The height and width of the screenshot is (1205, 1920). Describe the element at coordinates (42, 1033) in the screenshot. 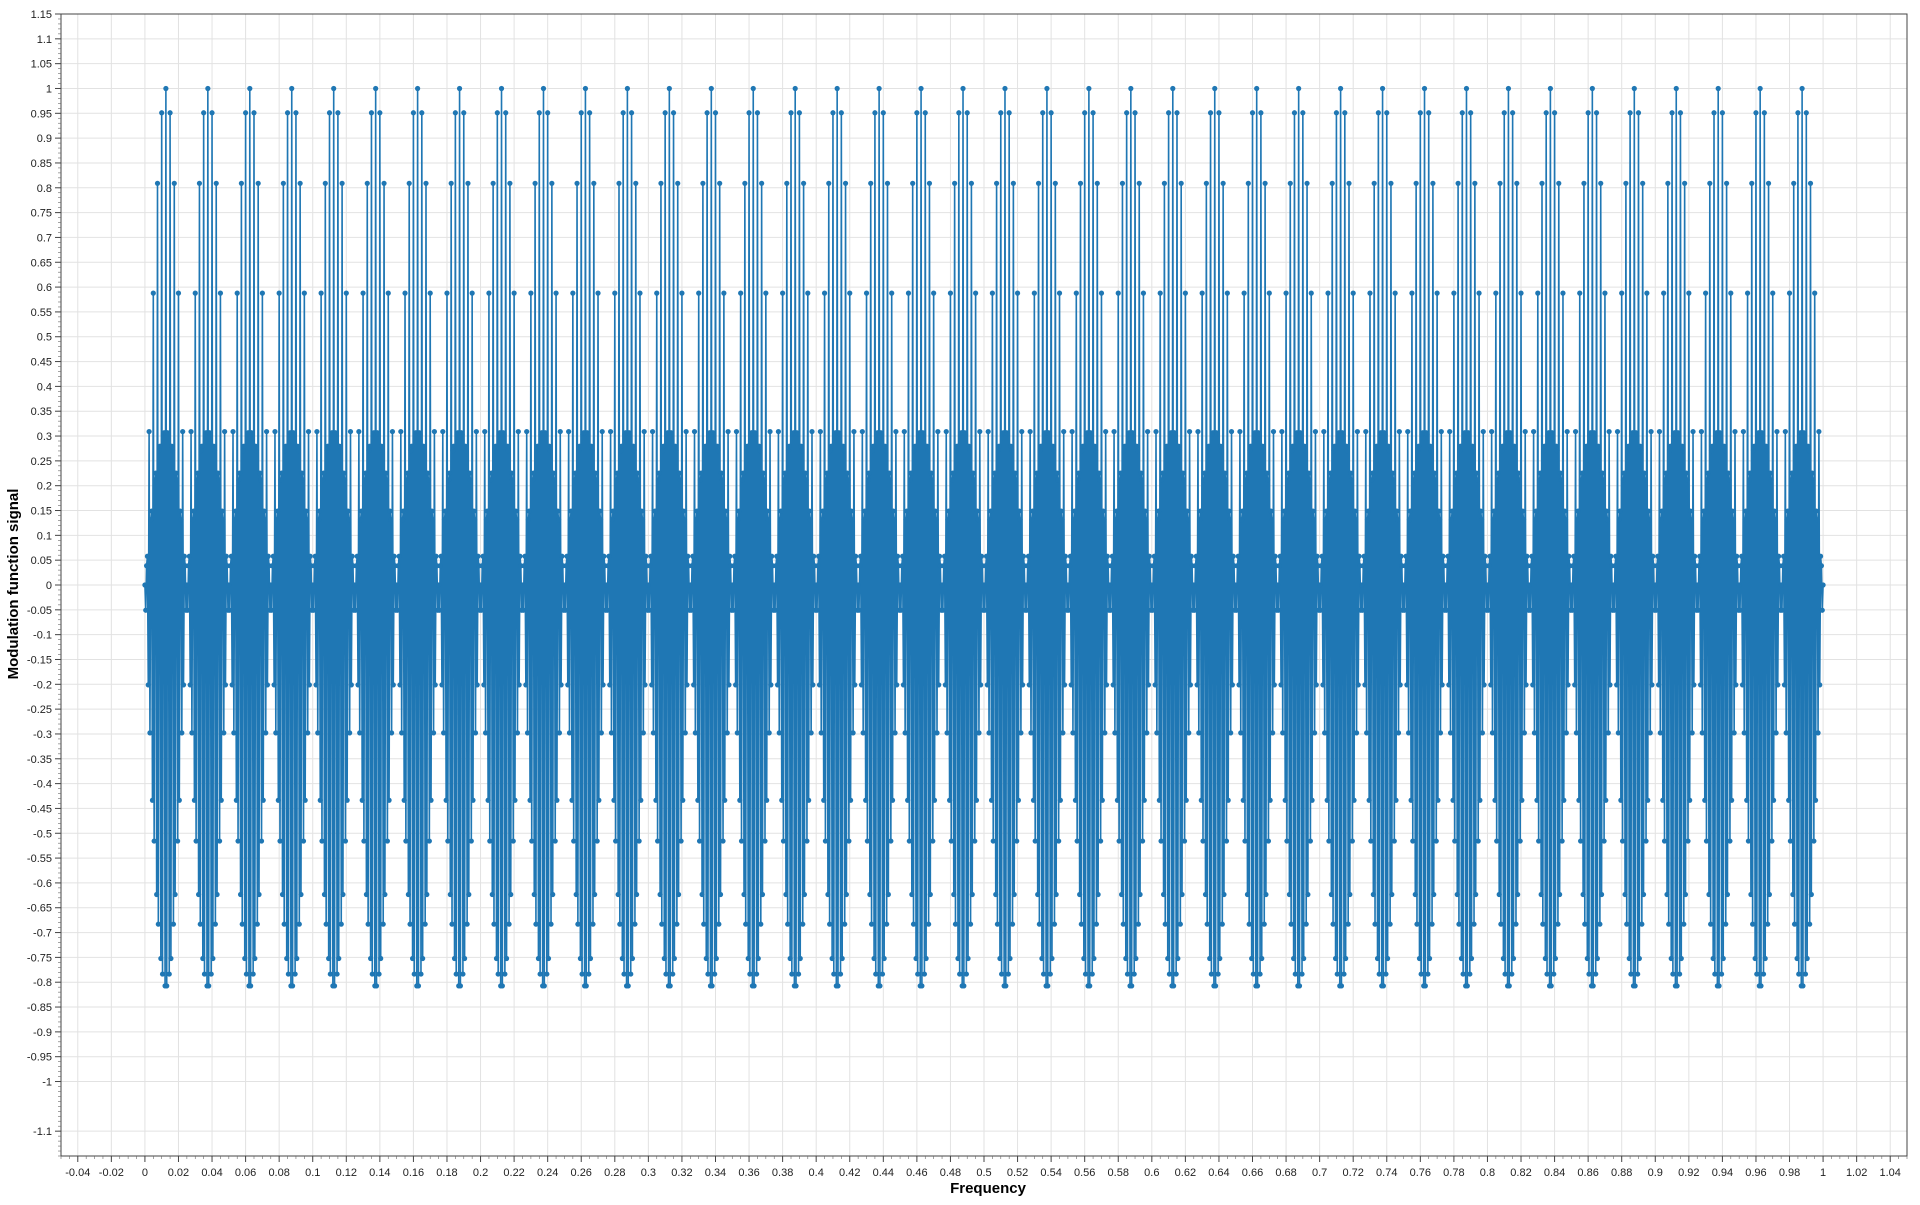

I see `y-tick-label: -0.9` at that location.